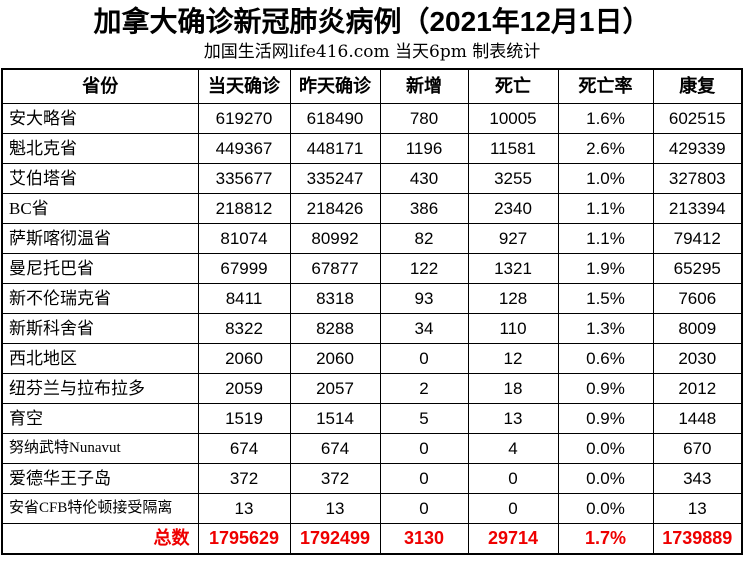 This screenshot has height=580, width=744. Describe the element at coordinates (244, 298) in the screenshot. I see `value-cell: 8411` at that location.